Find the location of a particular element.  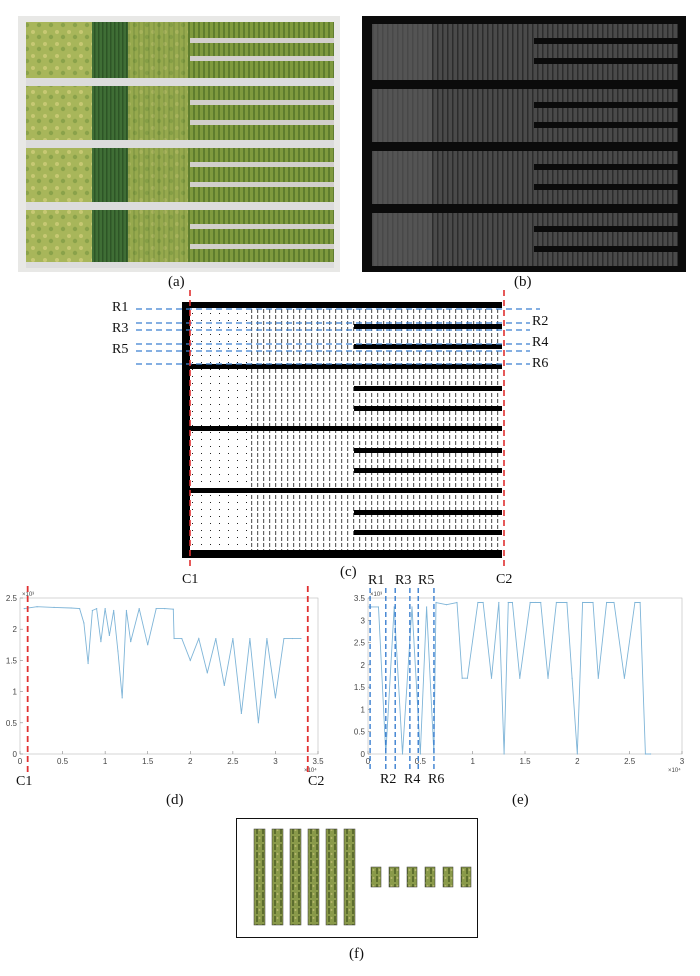

plot-e-top-r1: R1 is located at coordinates (376, 580).